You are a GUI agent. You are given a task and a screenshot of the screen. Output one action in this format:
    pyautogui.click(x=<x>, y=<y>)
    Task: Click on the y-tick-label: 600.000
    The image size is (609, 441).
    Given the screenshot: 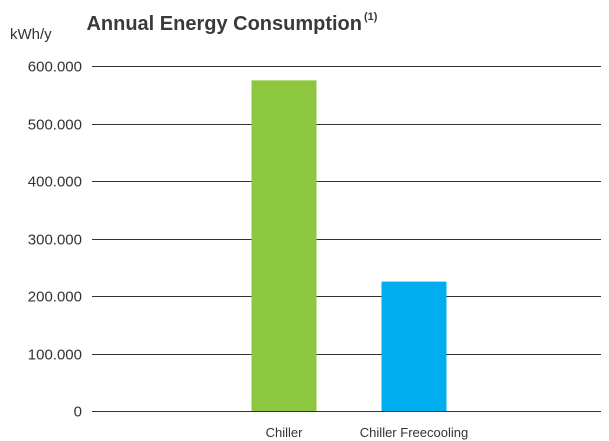 What is the action you would take?
    pyautogui.click(x=55, y=67)
    